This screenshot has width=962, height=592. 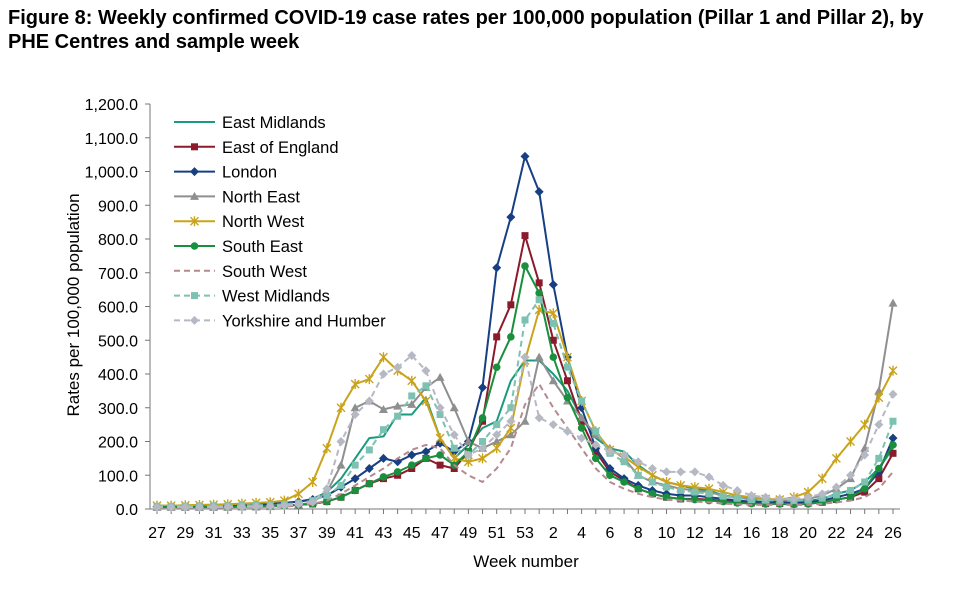 I want to click on legend-label: East of England, so click(x=280, y=148).